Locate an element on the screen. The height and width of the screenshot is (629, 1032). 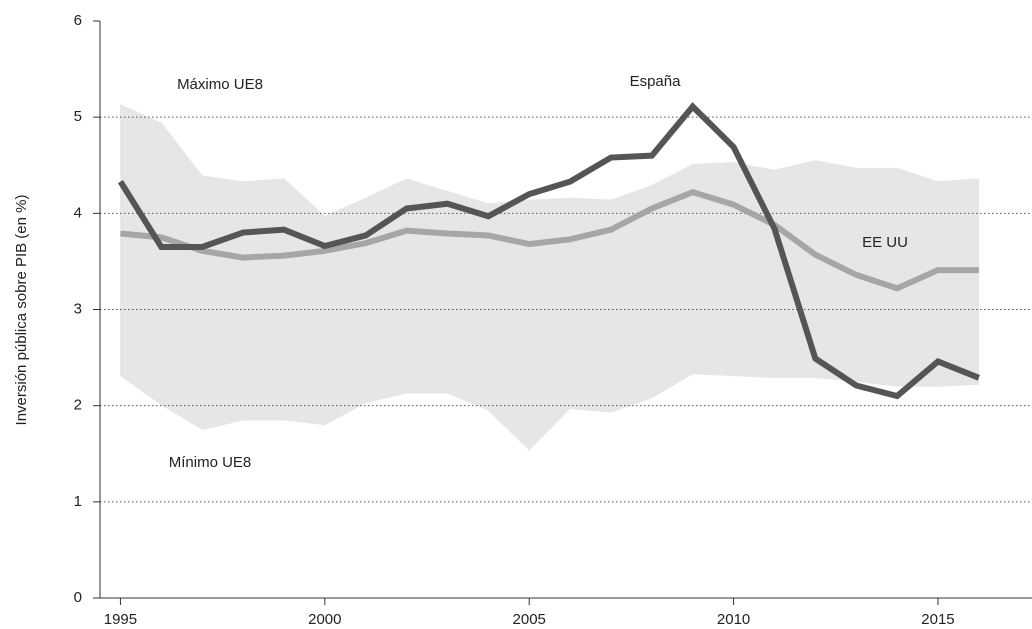
y-tick-label: 1 is located at coordinates (78, 501).